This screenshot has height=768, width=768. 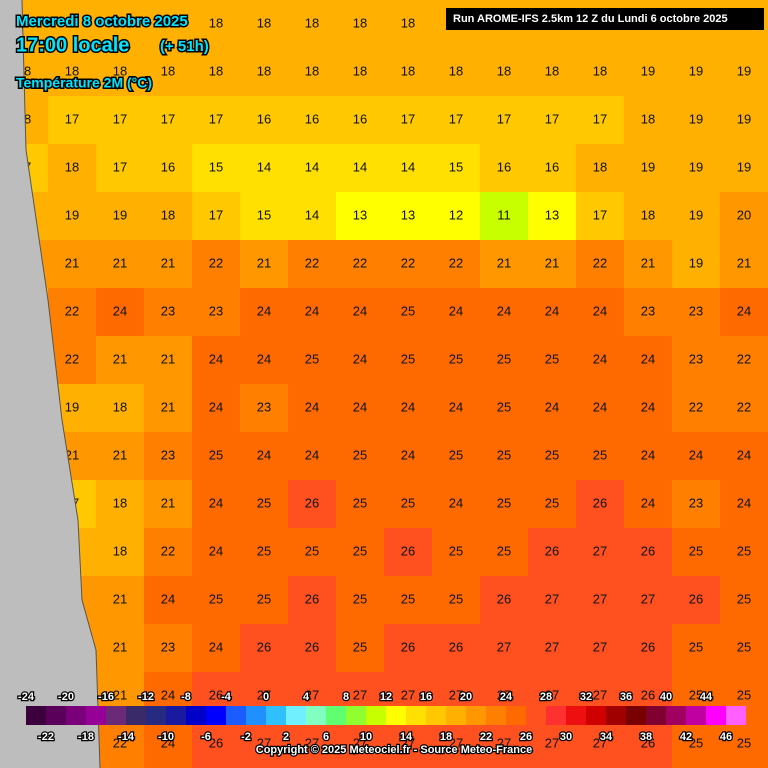 I want to click on legend-label: 40, so click(x=666, y=697).